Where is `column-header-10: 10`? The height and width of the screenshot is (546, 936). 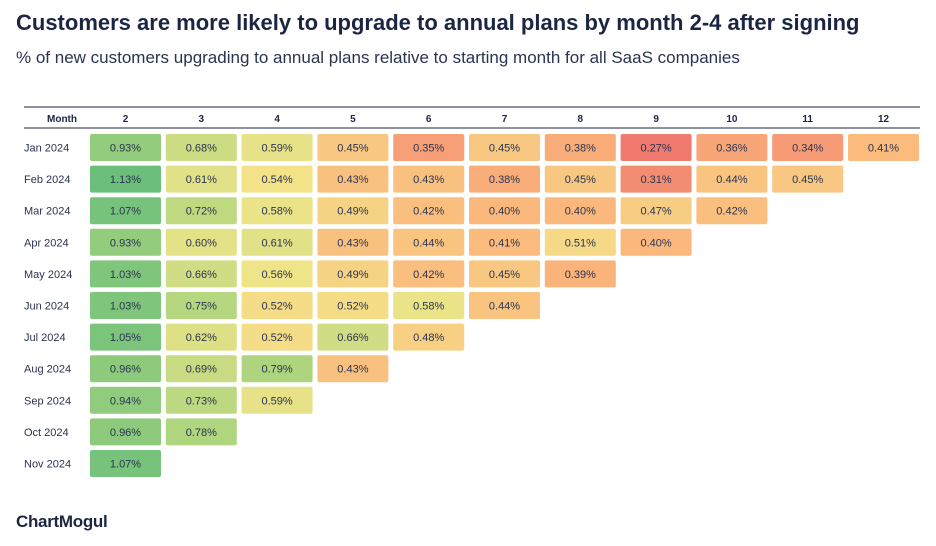
column-header-10: 10 is located at coordinates (732, 119).